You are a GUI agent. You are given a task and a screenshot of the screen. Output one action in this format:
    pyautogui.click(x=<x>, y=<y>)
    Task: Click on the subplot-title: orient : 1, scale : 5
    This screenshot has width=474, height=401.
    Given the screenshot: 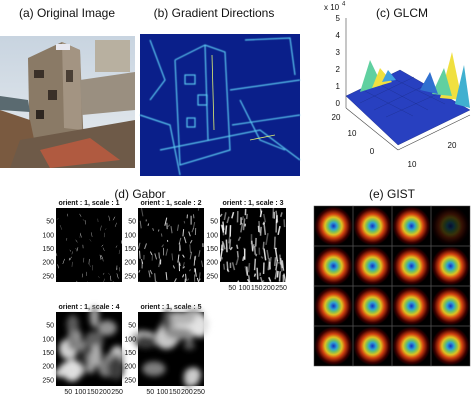 What is the action you would take?
    pyautogui.click(x=170, y=307)
    